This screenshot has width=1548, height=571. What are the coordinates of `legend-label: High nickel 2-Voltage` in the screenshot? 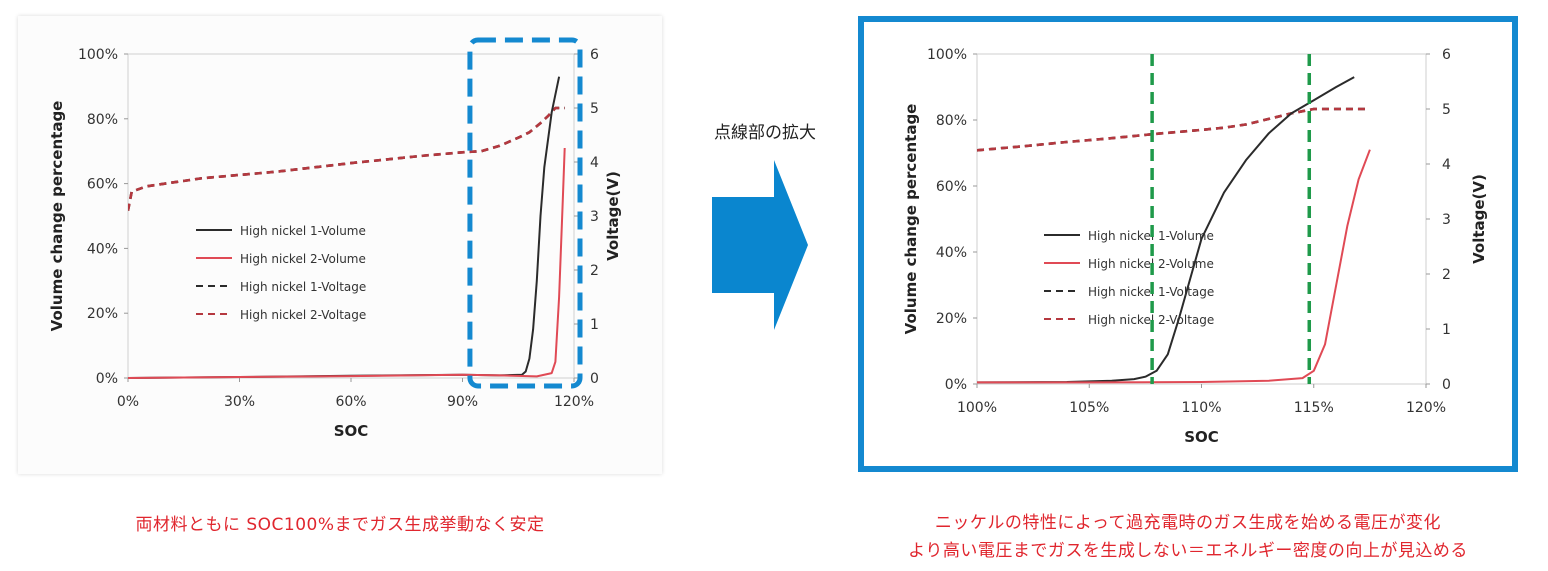 It's located at (303, 315).